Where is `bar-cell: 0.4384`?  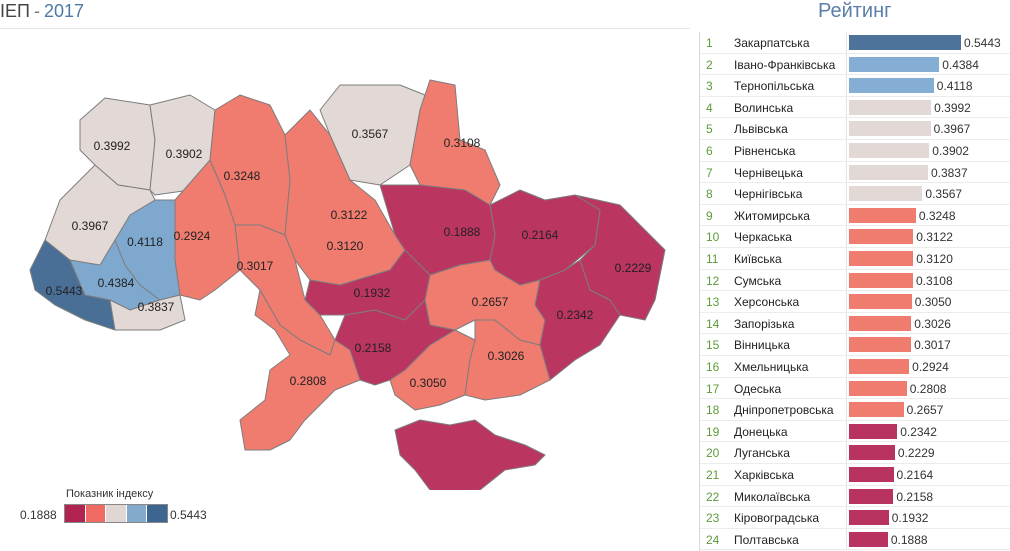 bar-cell: 0.4384 is located at coordinates (928, 64).